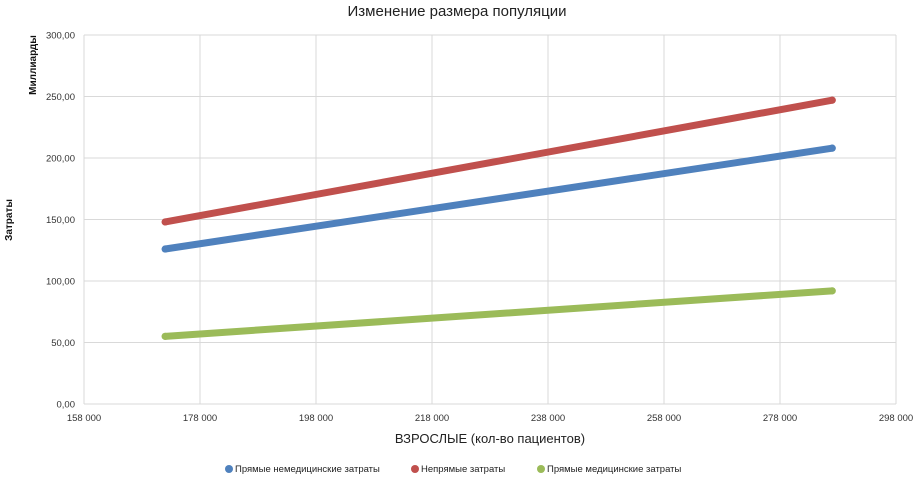 The width and height of the screenshot is (915, 481). What do you see at coordinates (66, 405) in the screenshot?
I see `y-tick-label: 0,00` at bounding box center [66, 405].